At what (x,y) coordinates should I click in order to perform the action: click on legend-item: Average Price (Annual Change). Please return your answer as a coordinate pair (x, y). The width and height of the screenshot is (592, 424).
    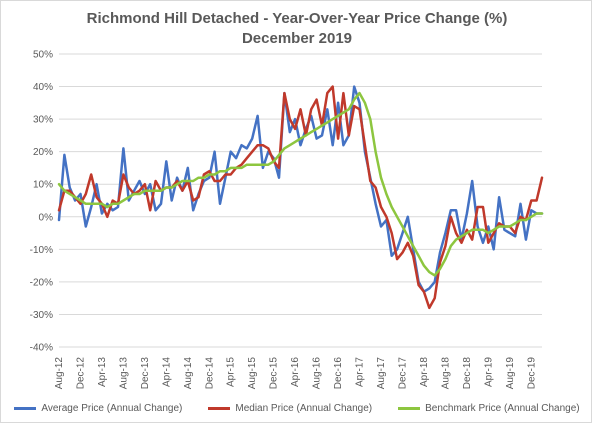
    Looking at the image, I should click on (98, 408).